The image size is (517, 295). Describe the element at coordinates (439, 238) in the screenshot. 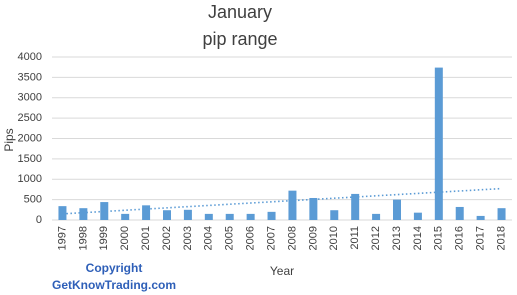

I see `x-tick-label: 2015` at that location.